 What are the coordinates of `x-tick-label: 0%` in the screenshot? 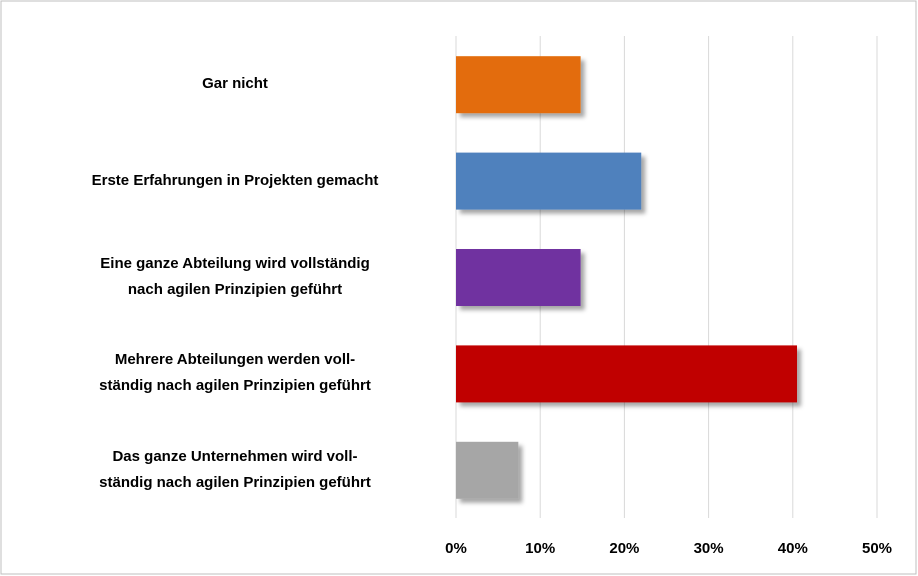 It's located at (456, 548).